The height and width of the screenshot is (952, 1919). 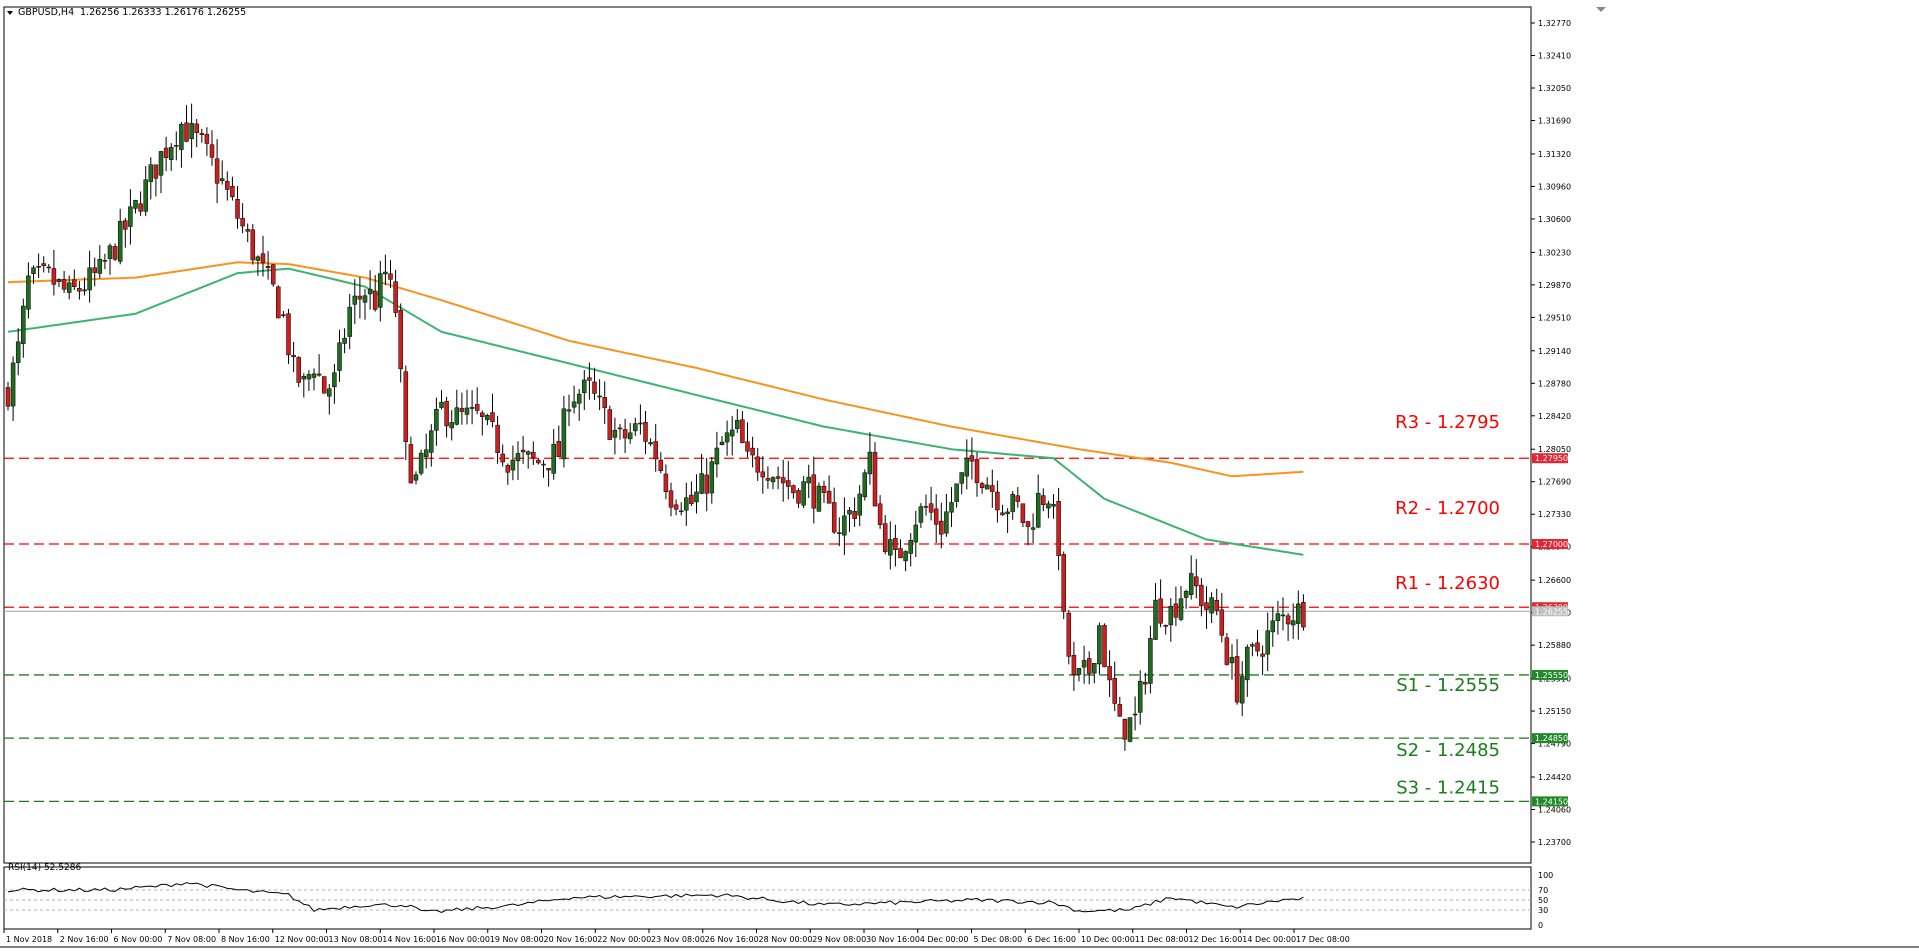 I want to click on shift-marker-icon, so click(x=1601, y=9).